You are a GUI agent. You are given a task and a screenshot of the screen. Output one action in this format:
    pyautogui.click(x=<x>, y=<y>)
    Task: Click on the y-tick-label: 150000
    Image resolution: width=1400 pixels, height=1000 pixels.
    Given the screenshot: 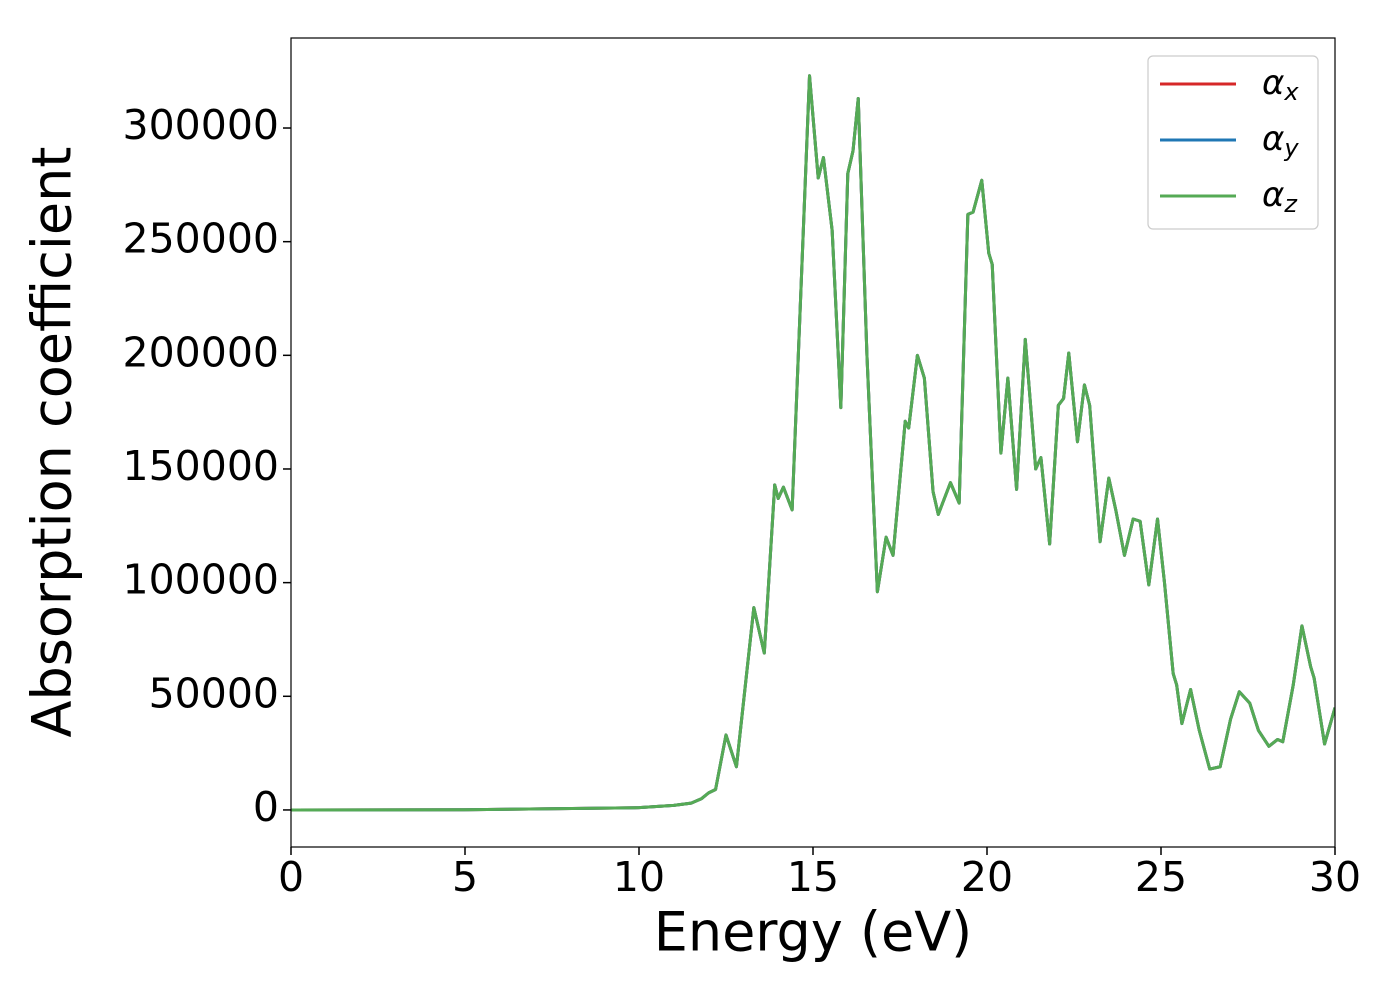 What is the action you would take?
    pyautogui.click(x=200, y=466)
    